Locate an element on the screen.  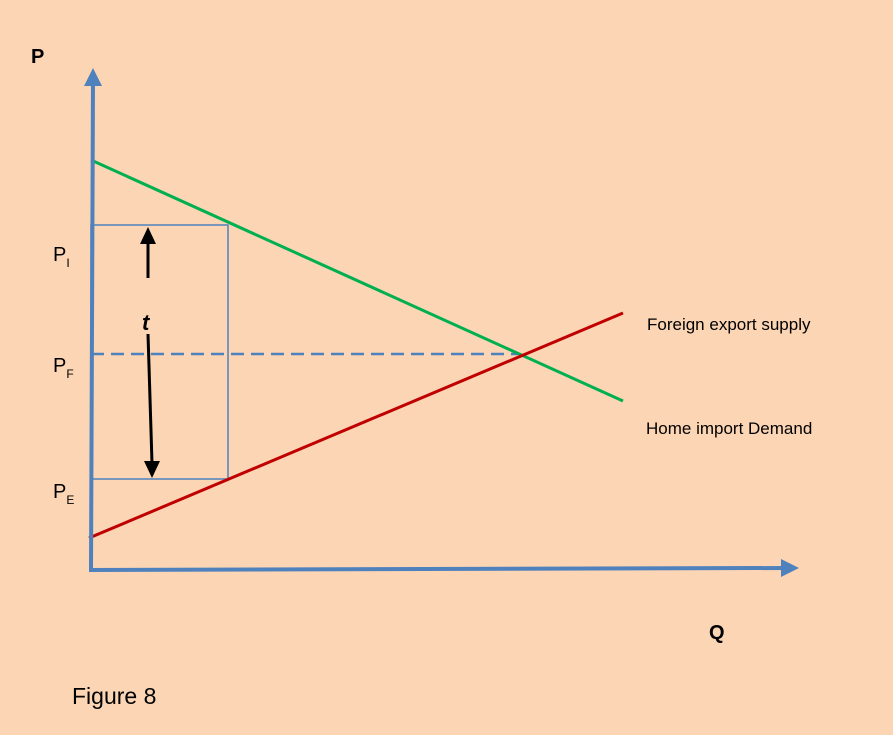
price-label-pf: PF is located at coordinates (63, 368).